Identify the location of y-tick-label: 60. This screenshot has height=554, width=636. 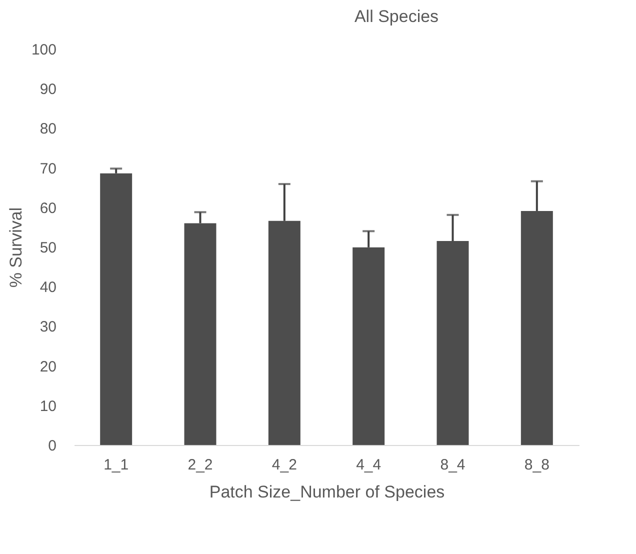
(48, 208).